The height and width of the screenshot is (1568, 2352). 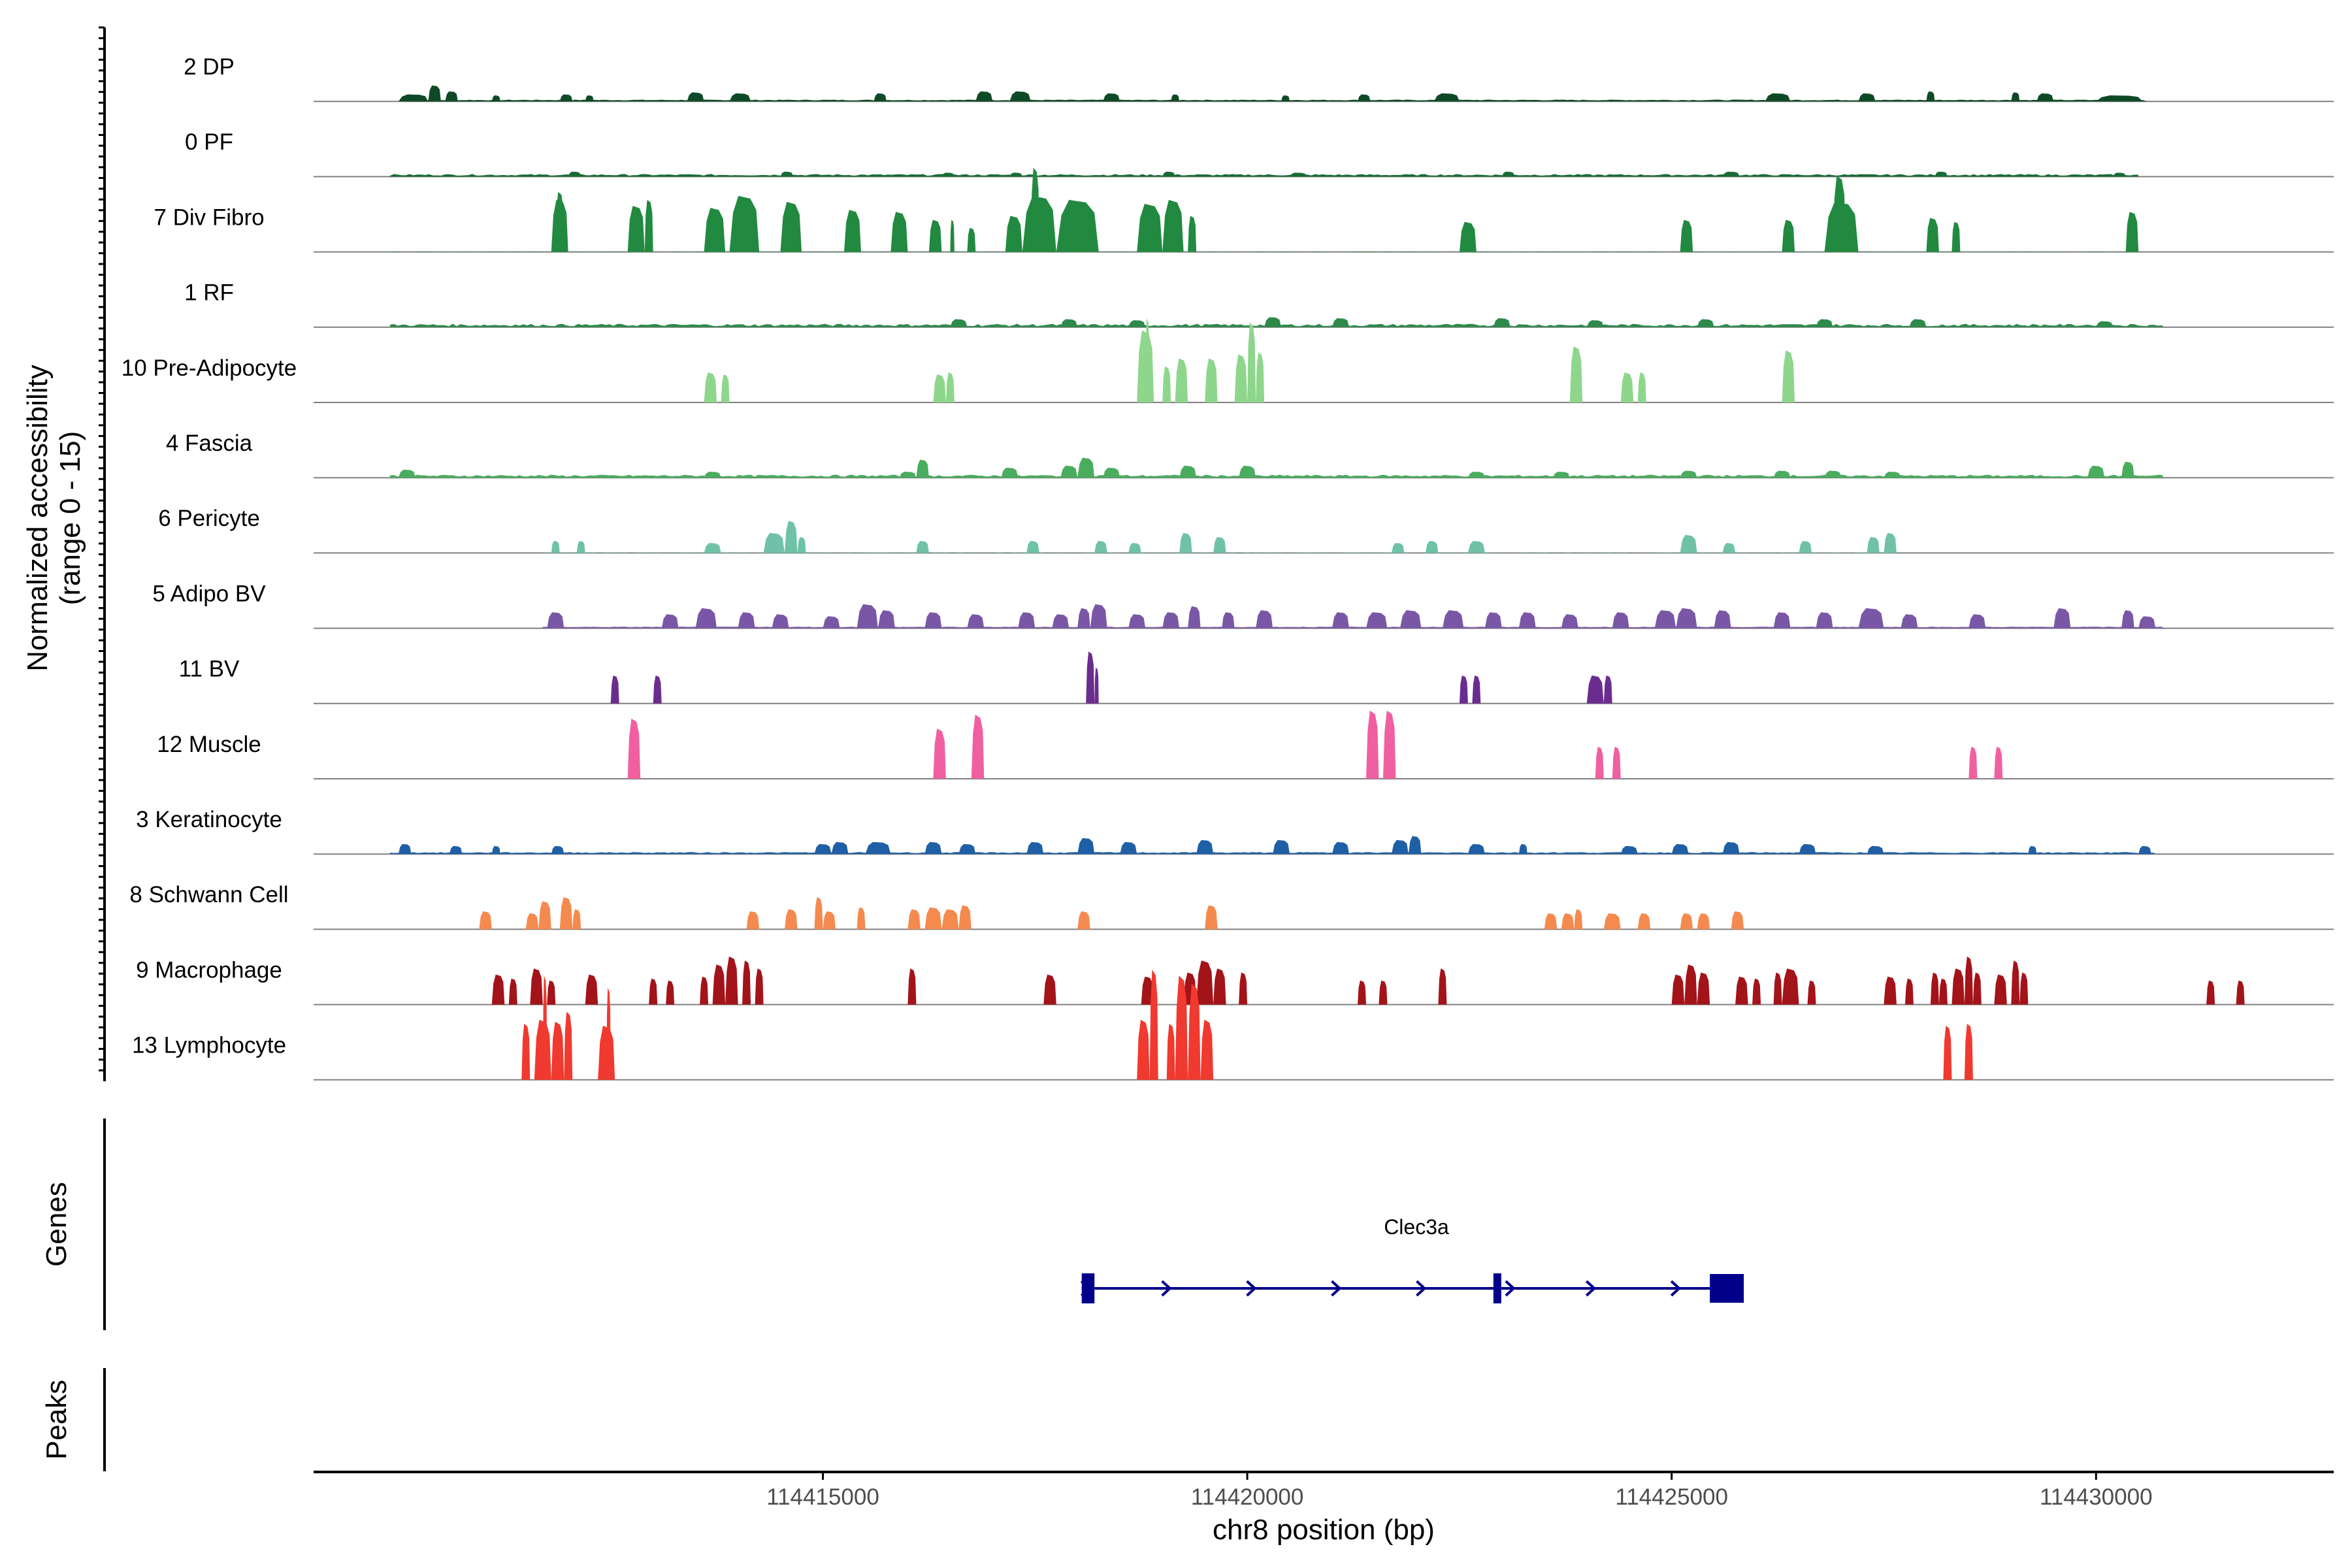 What do you see at coordinates (1231, 906) in the screenshot?
I see `track-12: 8 Schwann Cell` at bounding box center [1231, 906].